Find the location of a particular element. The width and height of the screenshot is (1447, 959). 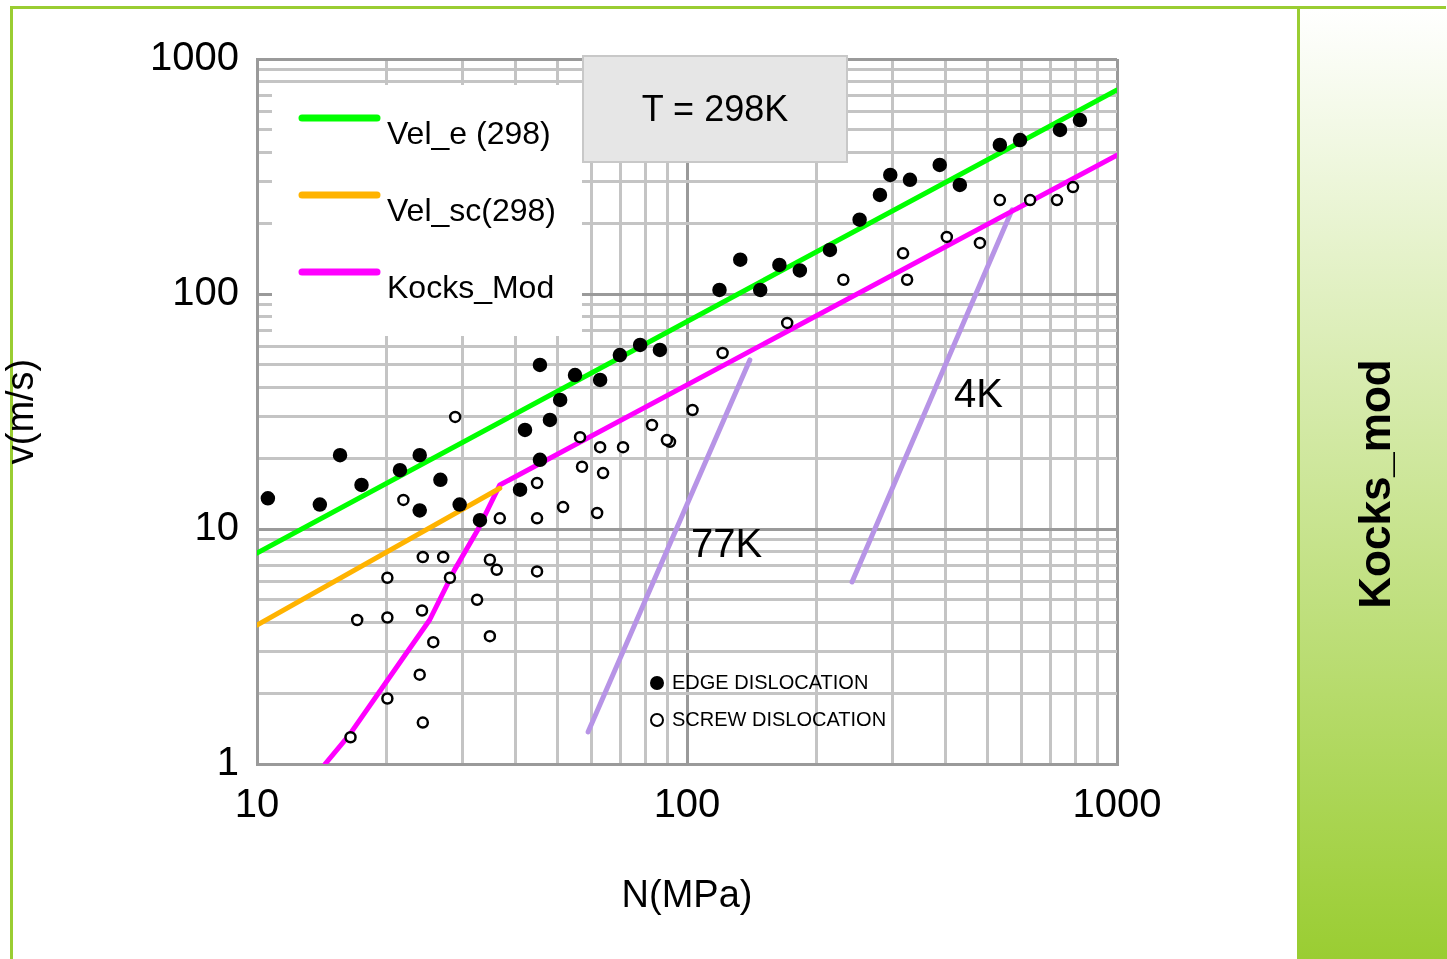

y-tick-label: 100 is located at coordinates (205, 291).